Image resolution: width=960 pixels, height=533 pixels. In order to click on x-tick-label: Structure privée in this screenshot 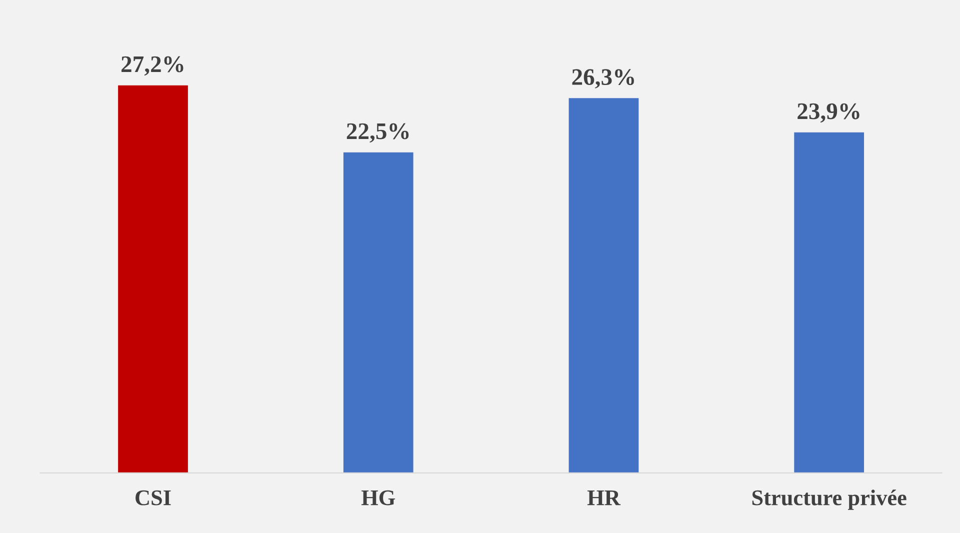, I will do `click(829, 500)`.